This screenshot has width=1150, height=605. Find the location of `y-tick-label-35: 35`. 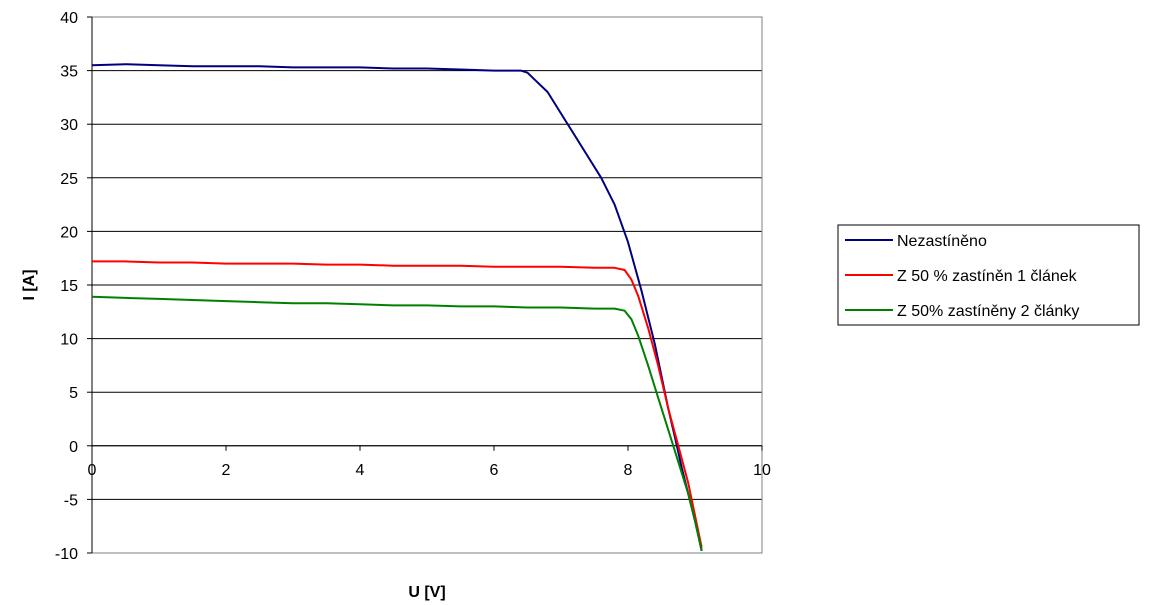

y-tick-label-35: 35 is located at coordinates (69, 72).